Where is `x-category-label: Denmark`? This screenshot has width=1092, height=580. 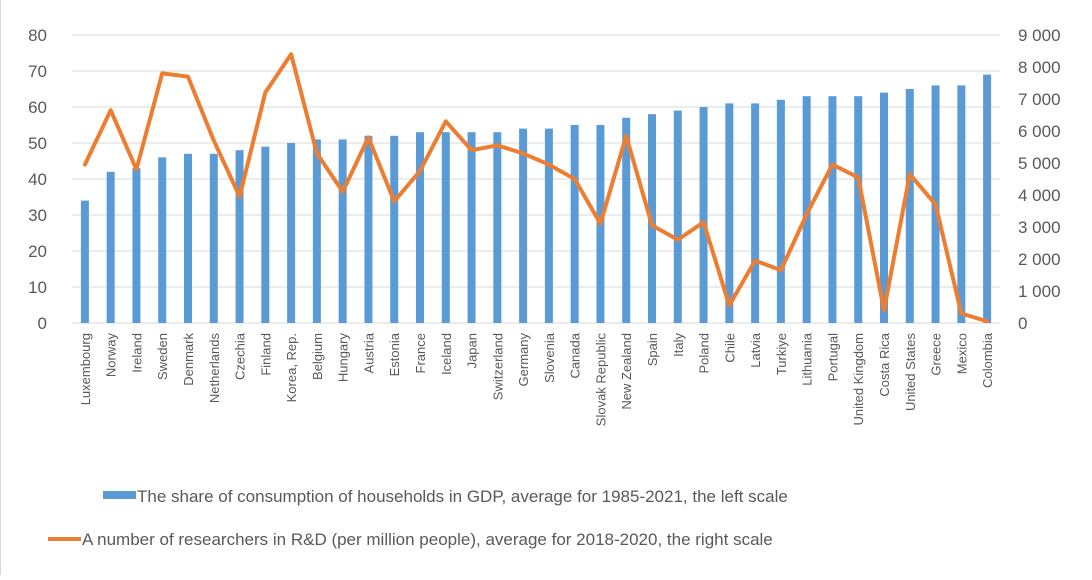
x-category-label: Denmark is located at coordinates (188, 359).